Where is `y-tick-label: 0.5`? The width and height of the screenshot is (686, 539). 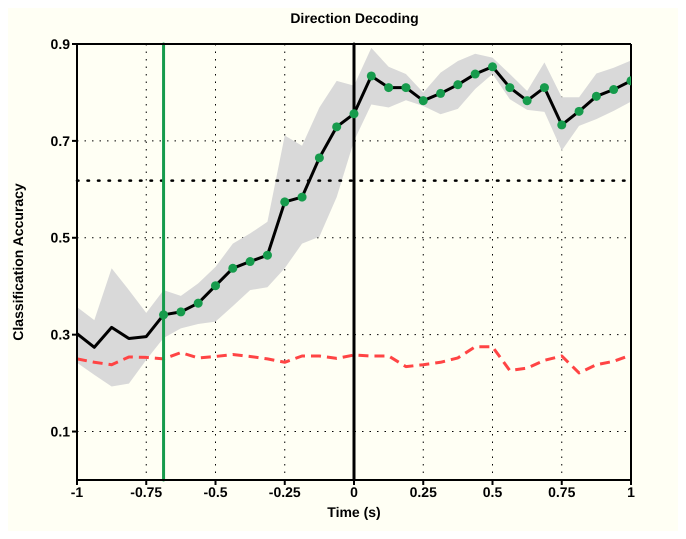 y-tick-label: 0.5 is located at coordinates (60, 238).